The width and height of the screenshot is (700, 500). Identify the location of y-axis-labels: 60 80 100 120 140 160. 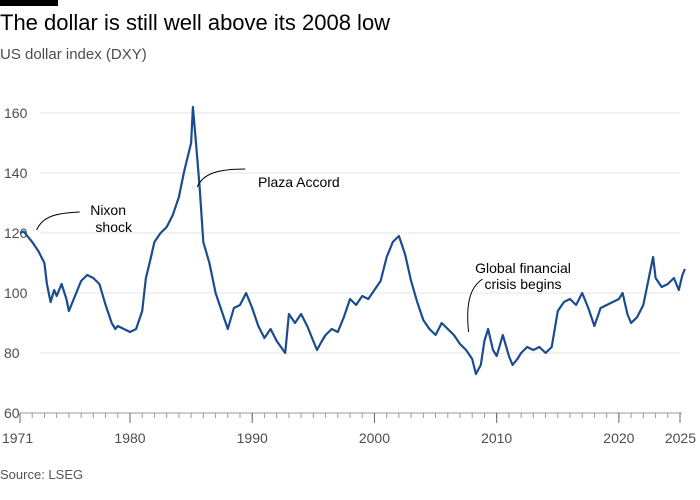
(16, 263).